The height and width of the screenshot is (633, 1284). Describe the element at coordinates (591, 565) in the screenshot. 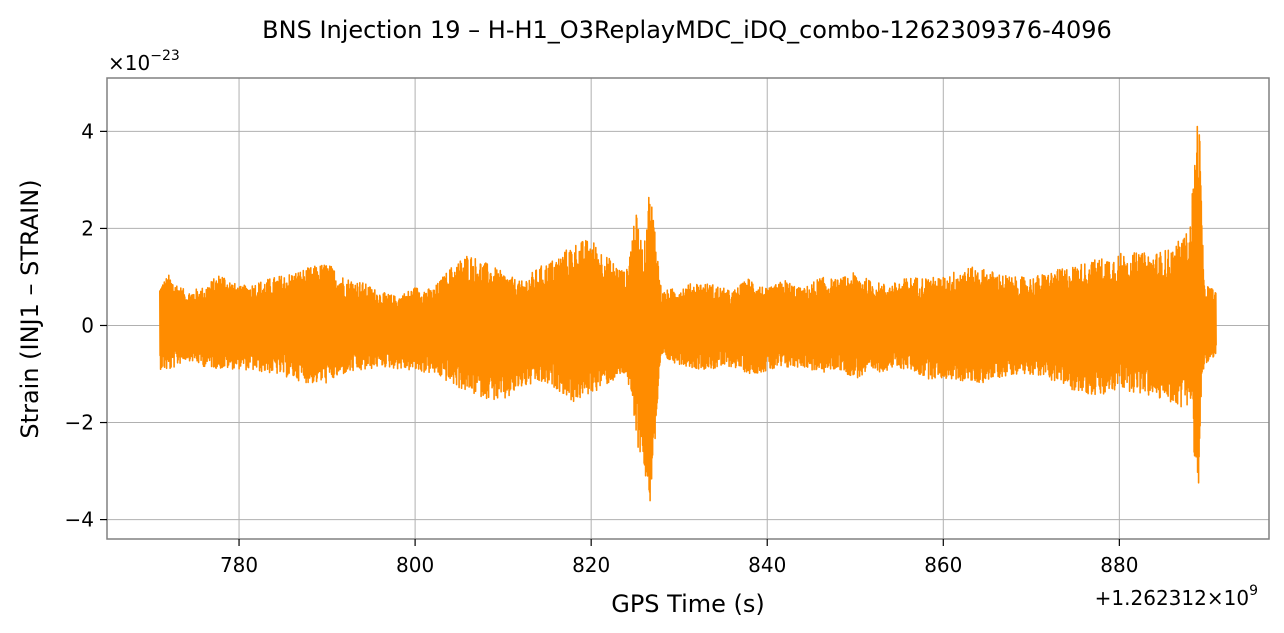

I see `x-tick-label: 820` at that location.